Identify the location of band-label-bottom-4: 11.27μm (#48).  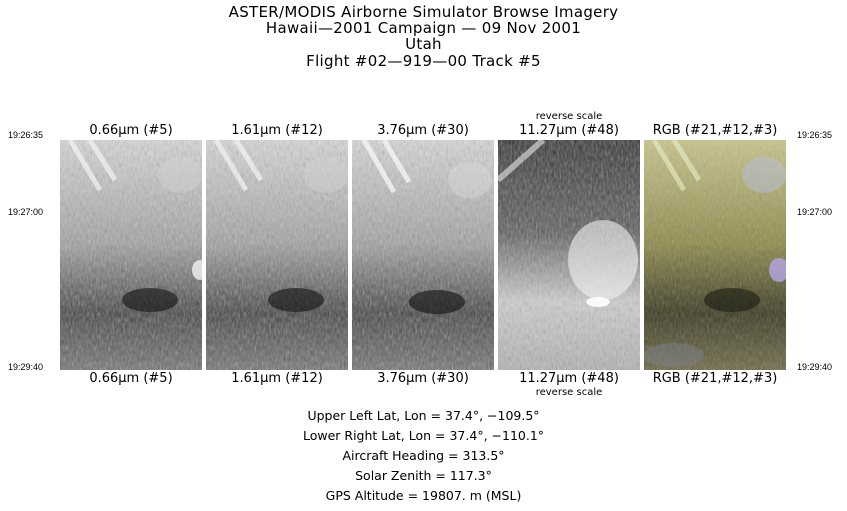
(569, 378).